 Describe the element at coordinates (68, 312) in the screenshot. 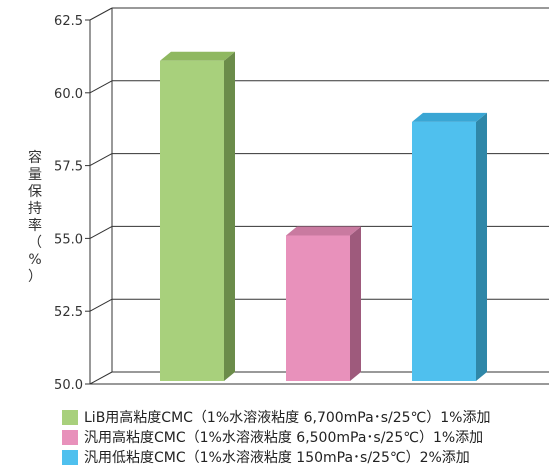

I see `y-tick-label: 52.5` at that location.